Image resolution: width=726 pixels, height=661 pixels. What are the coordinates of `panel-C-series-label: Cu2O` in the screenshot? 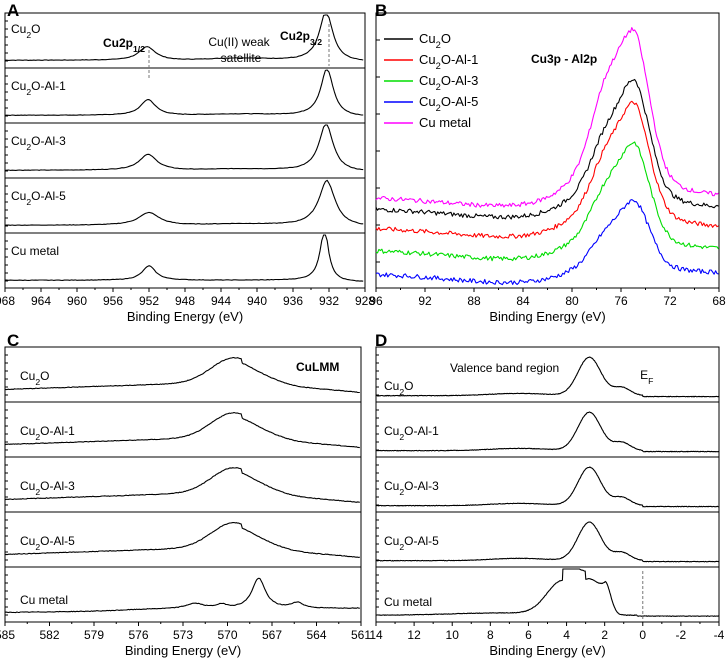 It's located at (34, 378).